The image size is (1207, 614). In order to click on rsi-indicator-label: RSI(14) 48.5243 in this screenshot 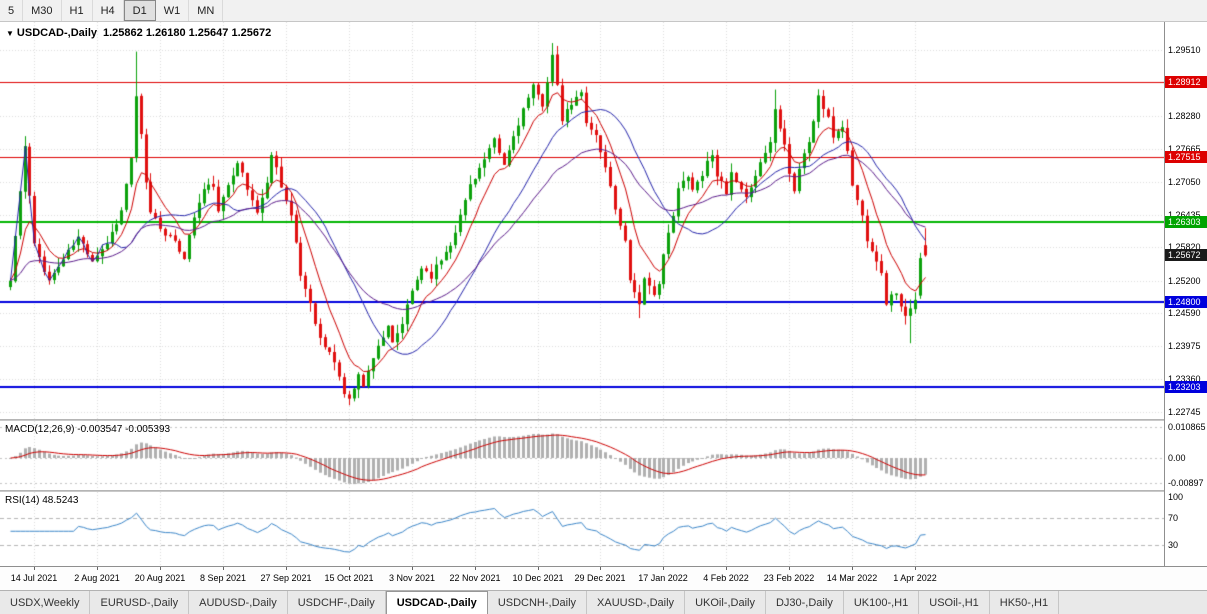, I will do `click(42, 500)`.